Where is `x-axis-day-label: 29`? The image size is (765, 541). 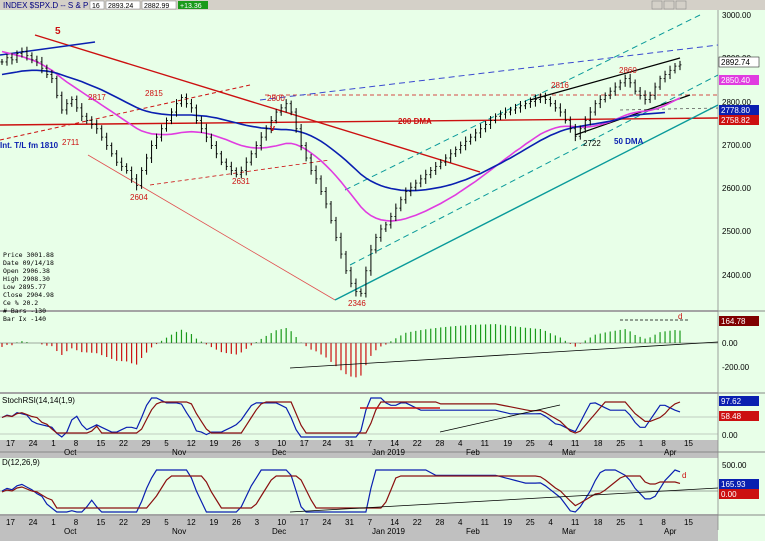
x-axis-day-label: 29 is located at coordinates (146, 443).